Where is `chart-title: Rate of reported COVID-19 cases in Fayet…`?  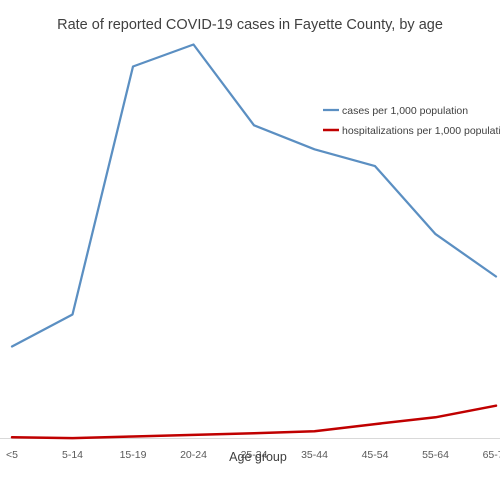 chart-title: Rate of reported COVID-19 cases in Fayet… is located at coordinates (250, 25).